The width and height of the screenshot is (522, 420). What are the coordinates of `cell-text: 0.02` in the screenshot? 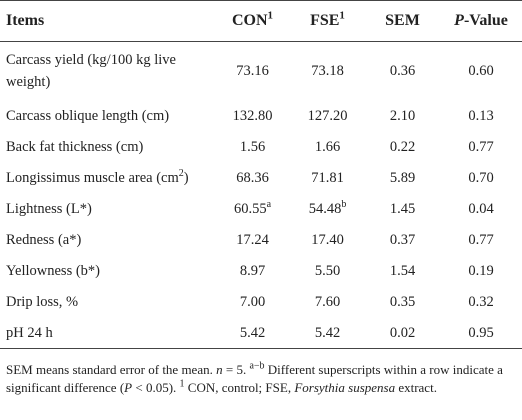 It's located at (402, 332).